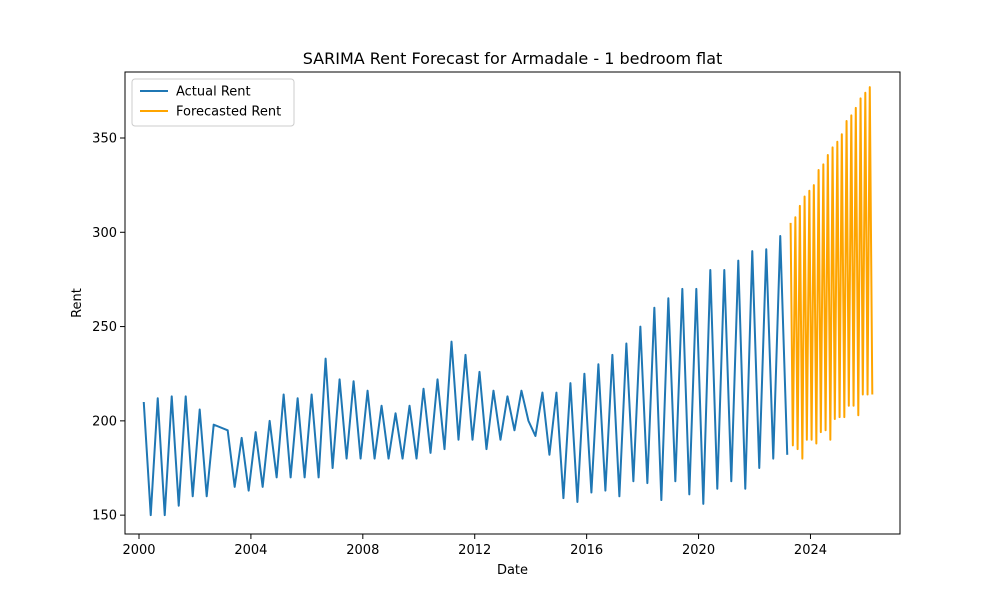 This screenshot has width=1000, height=600. I want to click on x-tick-label: 2004, so click(250, 550).